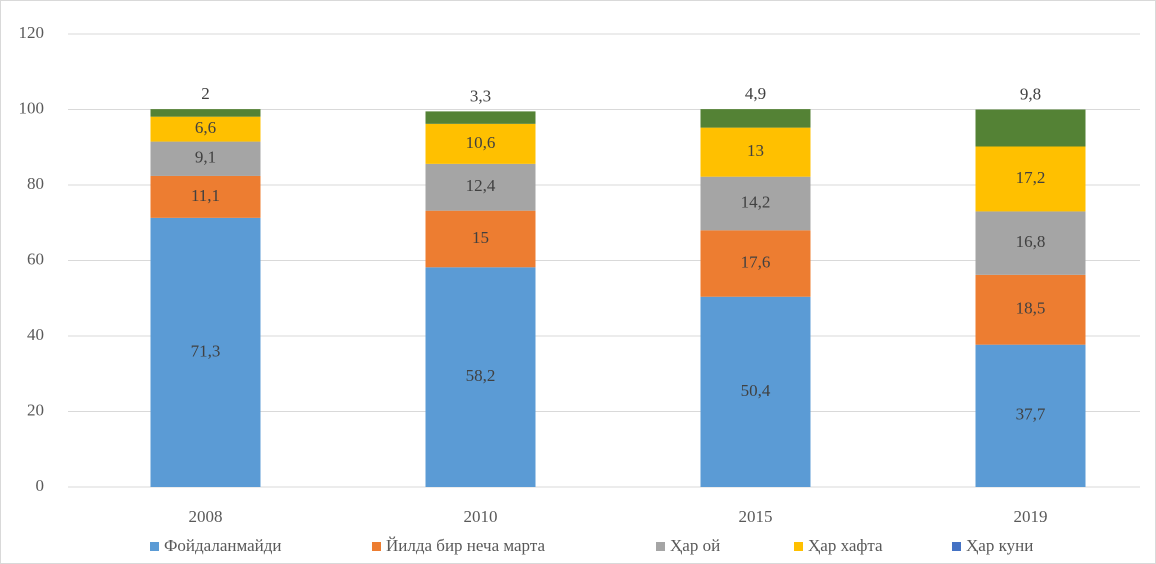  I want to click on y-tick-label: 20, so click(35, 409).